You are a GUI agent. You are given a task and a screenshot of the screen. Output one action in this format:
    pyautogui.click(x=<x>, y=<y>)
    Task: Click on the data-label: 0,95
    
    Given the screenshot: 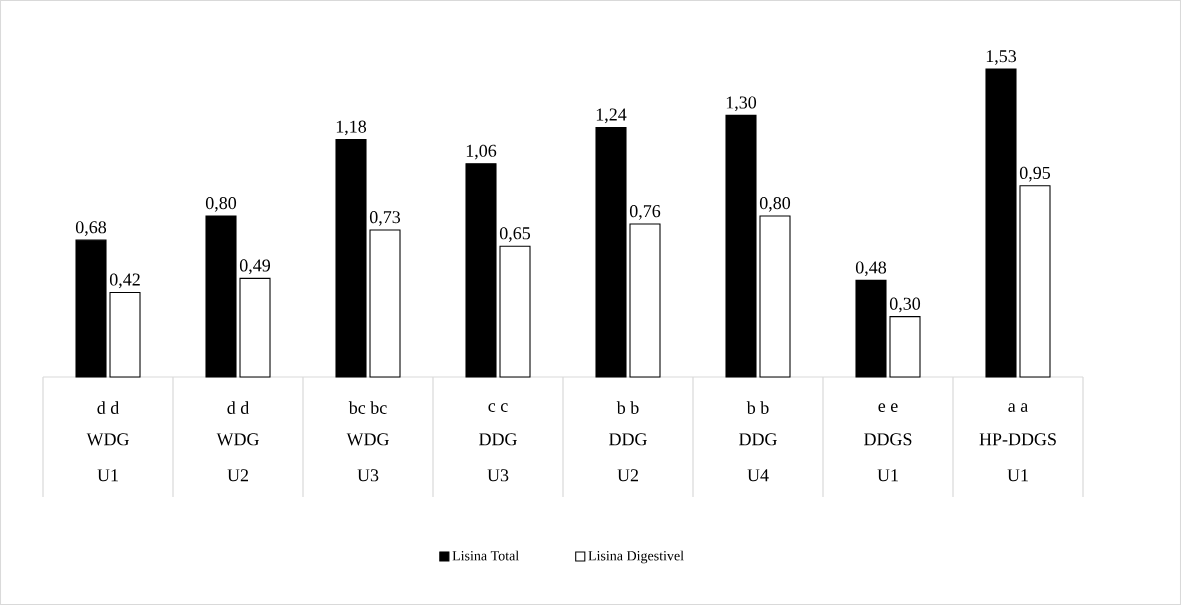 What is the action you would take?
    pyautogui.click(x=1035, y=174)
    